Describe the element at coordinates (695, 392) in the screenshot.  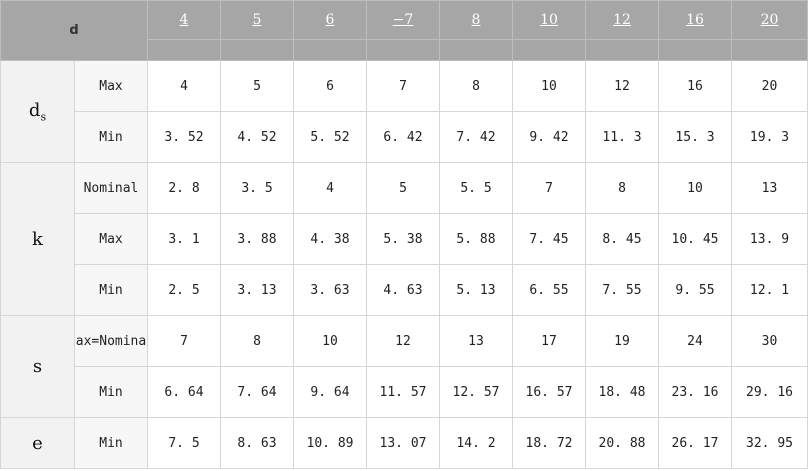
I see `value-cell: 23. 16` at that location.